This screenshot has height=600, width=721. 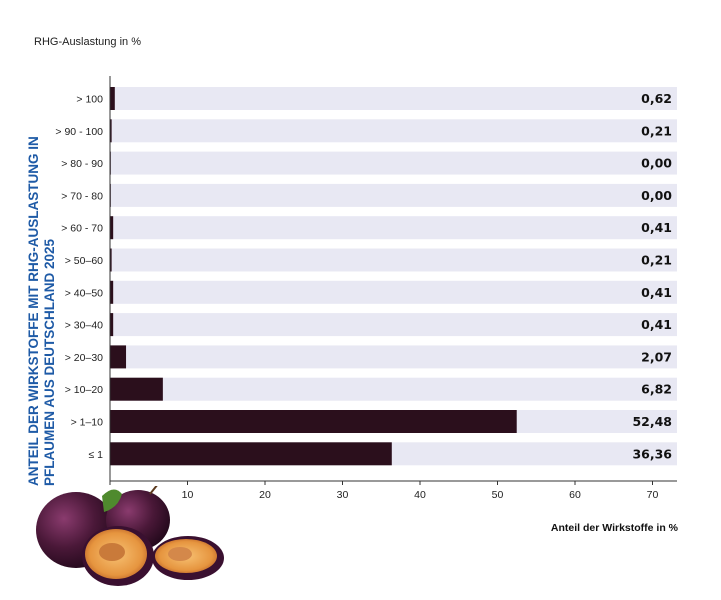 What do you see at coordinates (82, 164) in the screenshot?
I see `y-tick-label: > 80 - 90` at bounding box center [82, 164].